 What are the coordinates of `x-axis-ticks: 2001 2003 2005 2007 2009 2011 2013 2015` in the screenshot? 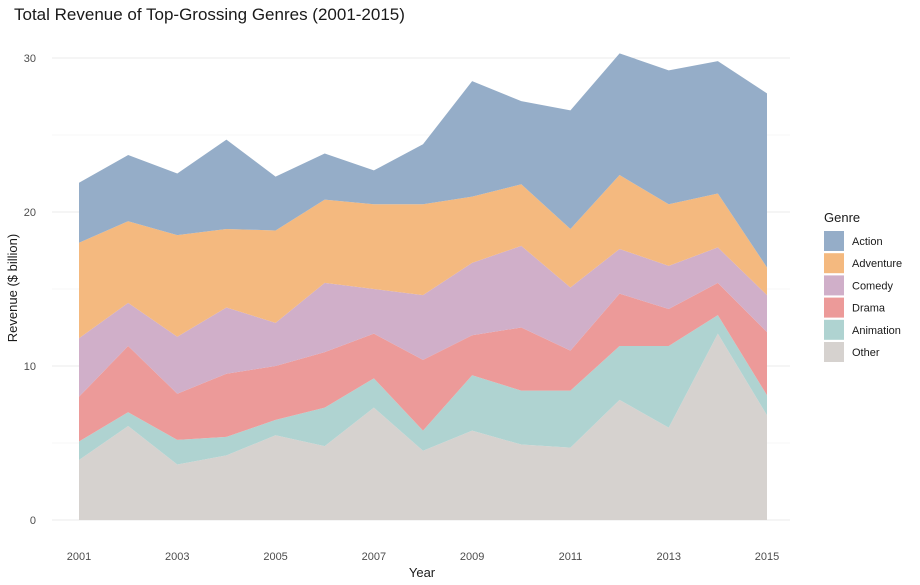 It's located at (423, 557).